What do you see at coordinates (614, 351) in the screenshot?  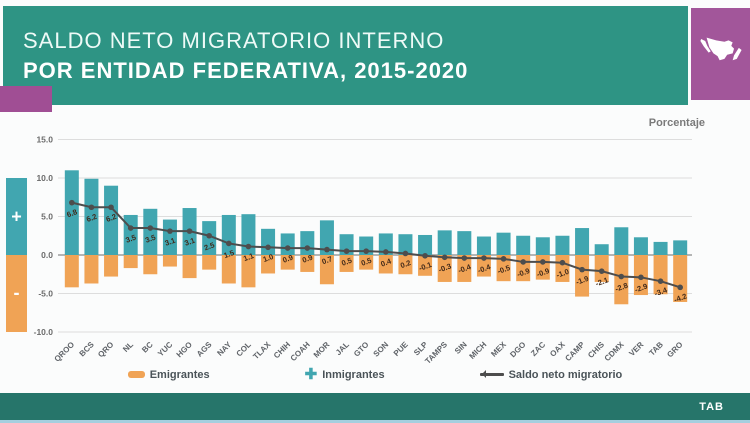 I see `x-axis-label: CDMX` at bounding box center [614, 351].